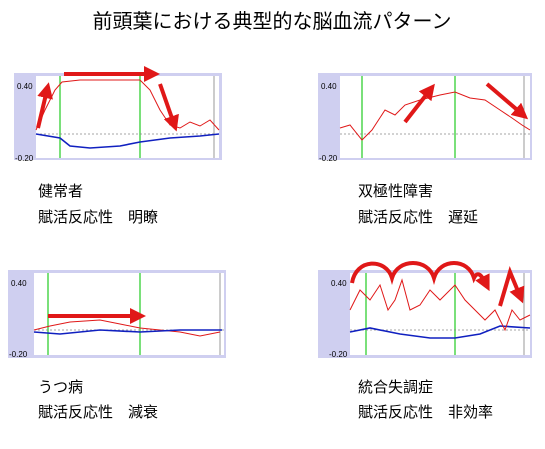  What do you see at coordinates (425, 412) in the screenshot?
I see `reactivity: 賦活反応性 非効率` at bounding box center [425, 412].